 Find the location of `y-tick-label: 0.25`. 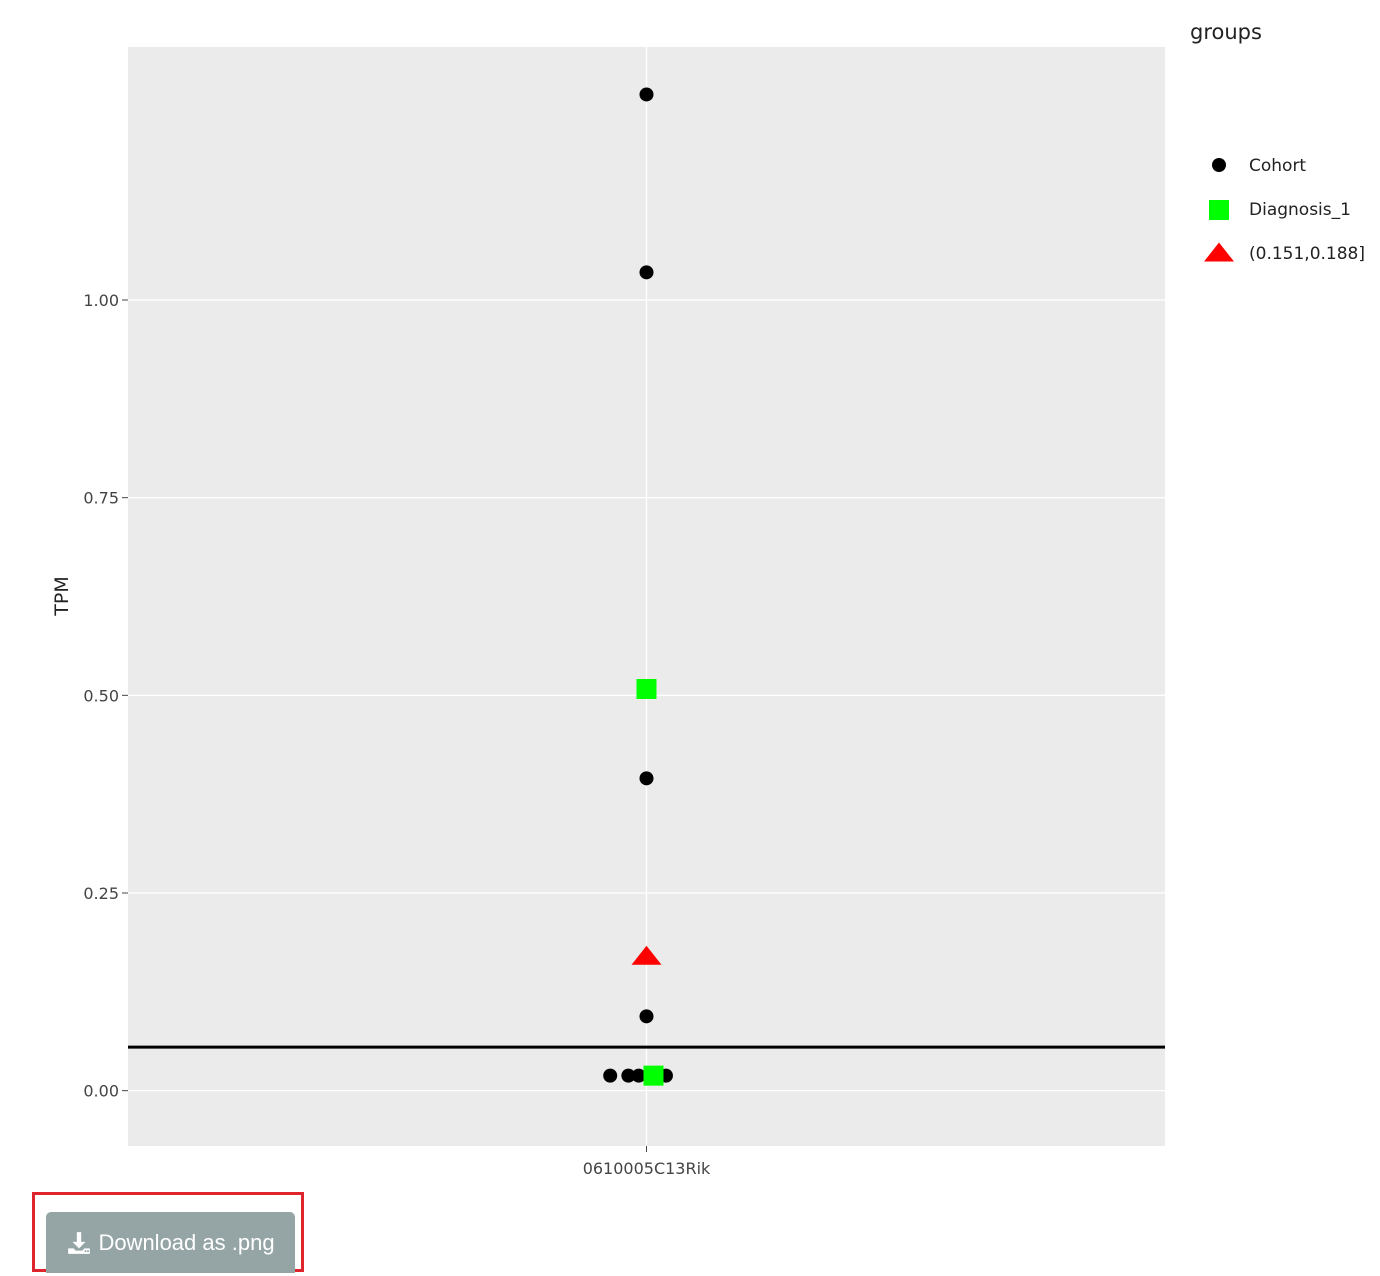

y-tick-label: 0.25 is located at coordinates (101, 893).